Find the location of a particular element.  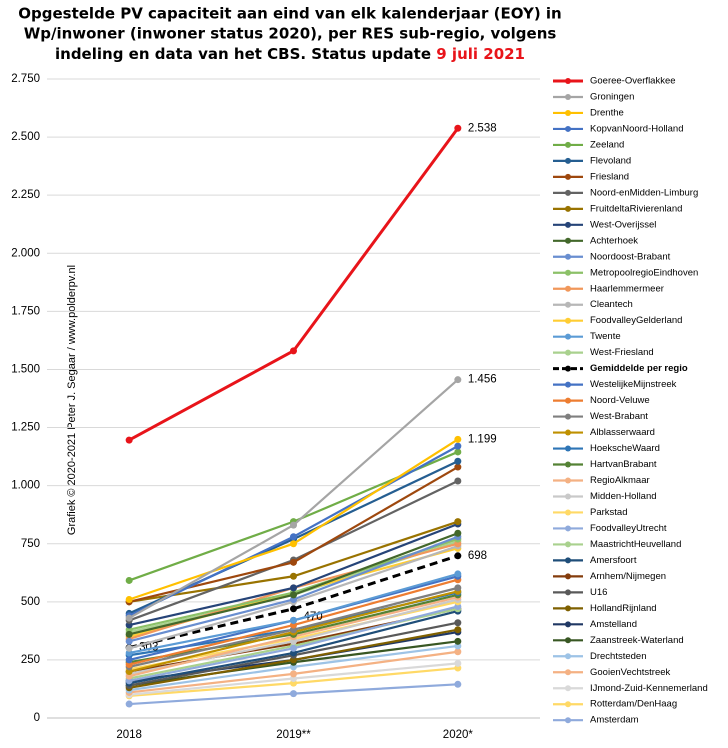

legend-label: Amersfoort is located at coordinates (613, 560).